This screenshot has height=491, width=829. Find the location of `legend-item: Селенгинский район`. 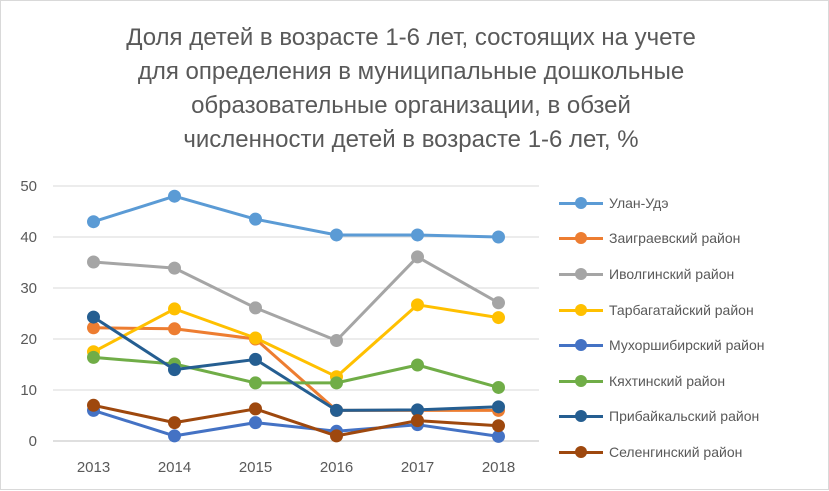

legend-item: Селенгинский район is located at coordinates (689, 452).